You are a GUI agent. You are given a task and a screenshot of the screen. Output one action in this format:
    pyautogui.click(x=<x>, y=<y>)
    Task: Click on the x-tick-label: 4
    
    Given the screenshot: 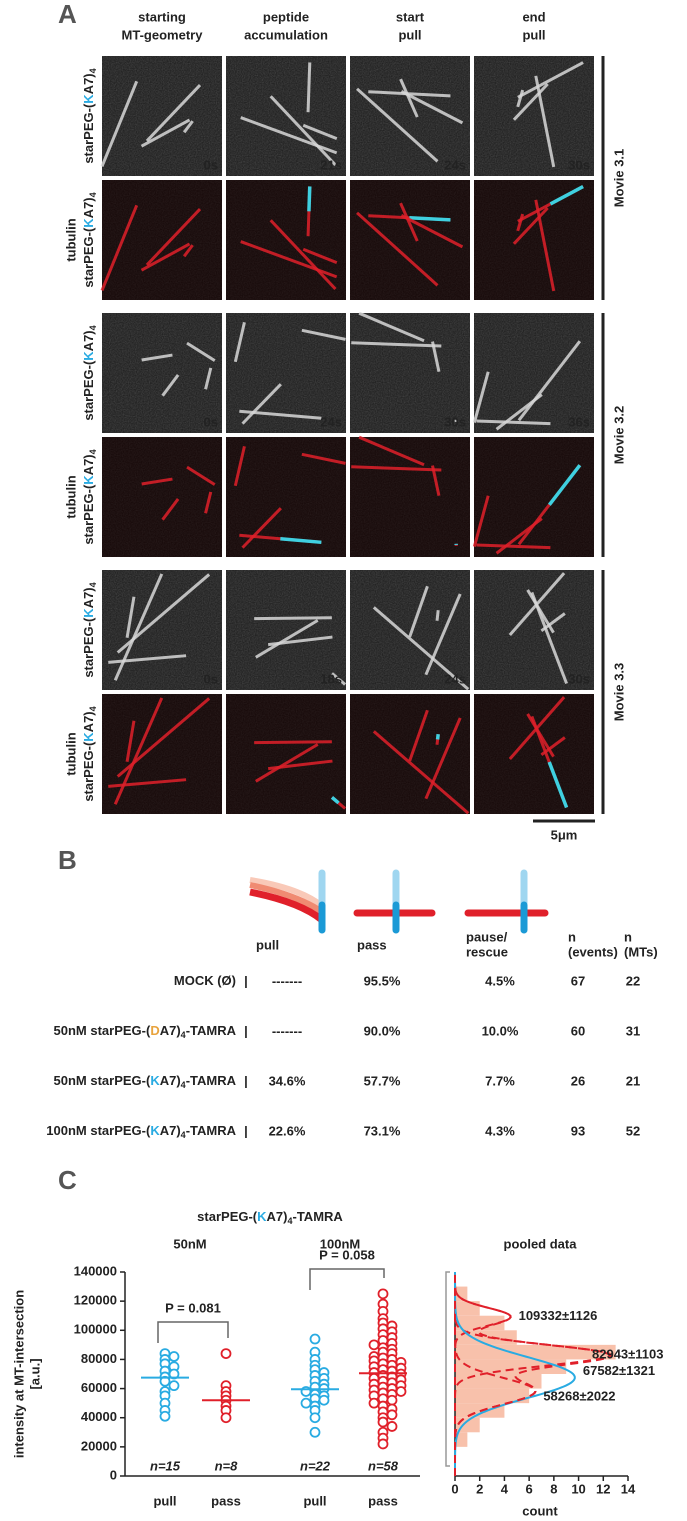 What is the action you would take?
    pyautogui.click(x=505, y=1488)
    